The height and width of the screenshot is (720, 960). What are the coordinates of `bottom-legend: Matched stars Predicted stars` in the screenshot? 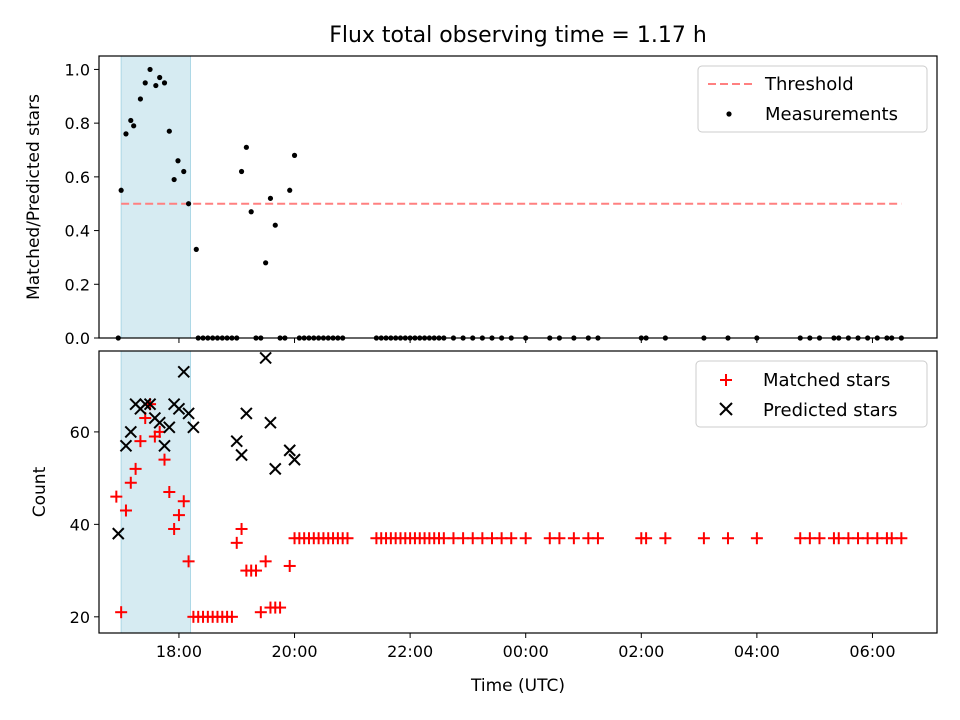 It's located at (811, 394).